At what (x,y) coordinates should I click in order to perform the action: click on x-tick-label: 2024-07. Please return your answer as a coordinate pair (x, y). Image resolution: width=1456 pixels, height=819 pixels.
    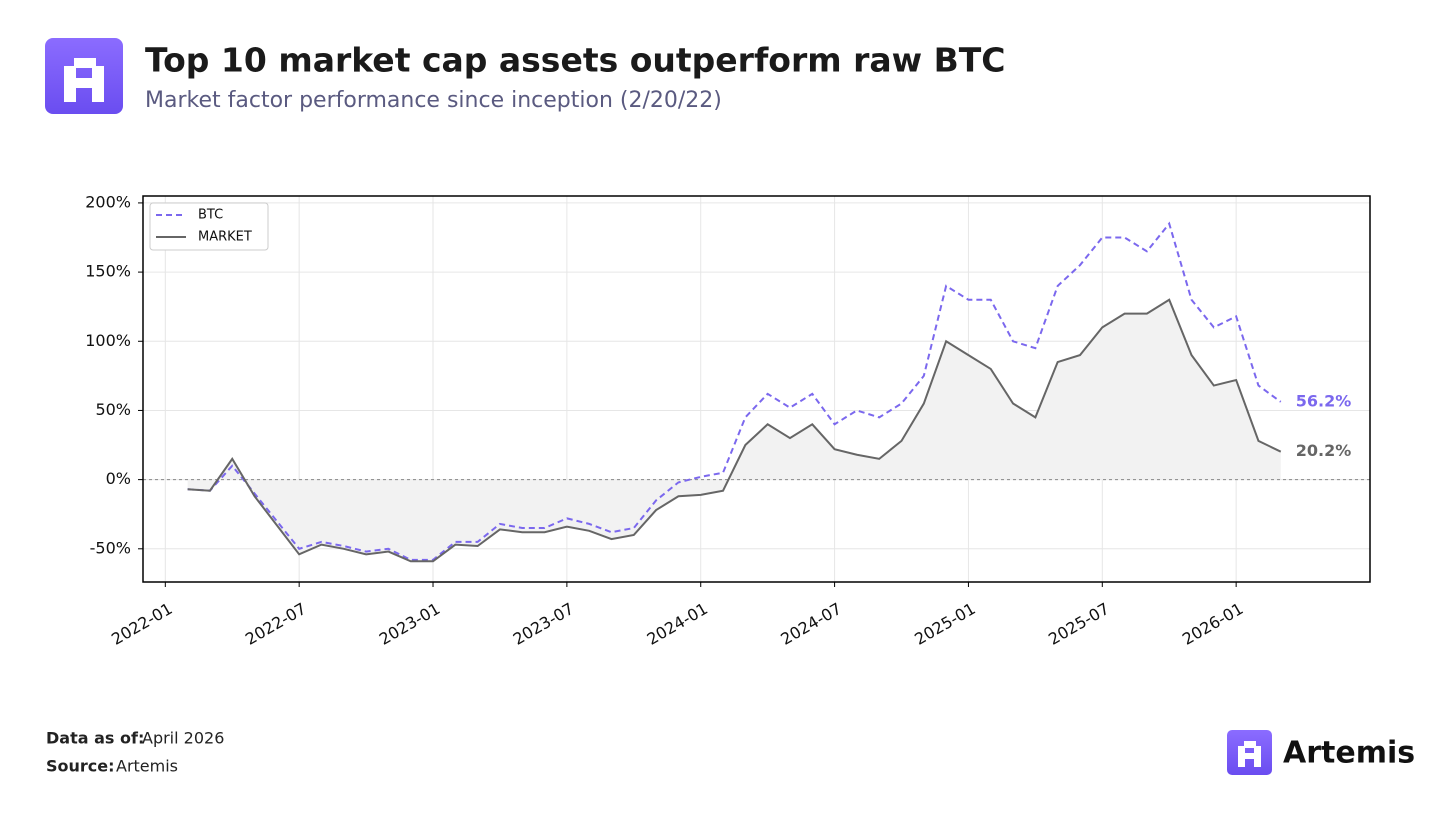
    Looking at the image, I should click on (810, 624).